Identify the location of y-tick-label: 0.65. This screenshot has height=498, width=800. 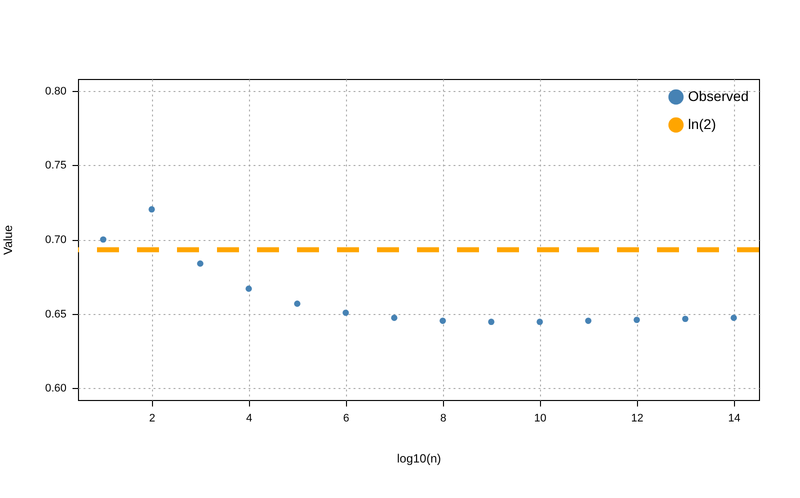
(55, 314).